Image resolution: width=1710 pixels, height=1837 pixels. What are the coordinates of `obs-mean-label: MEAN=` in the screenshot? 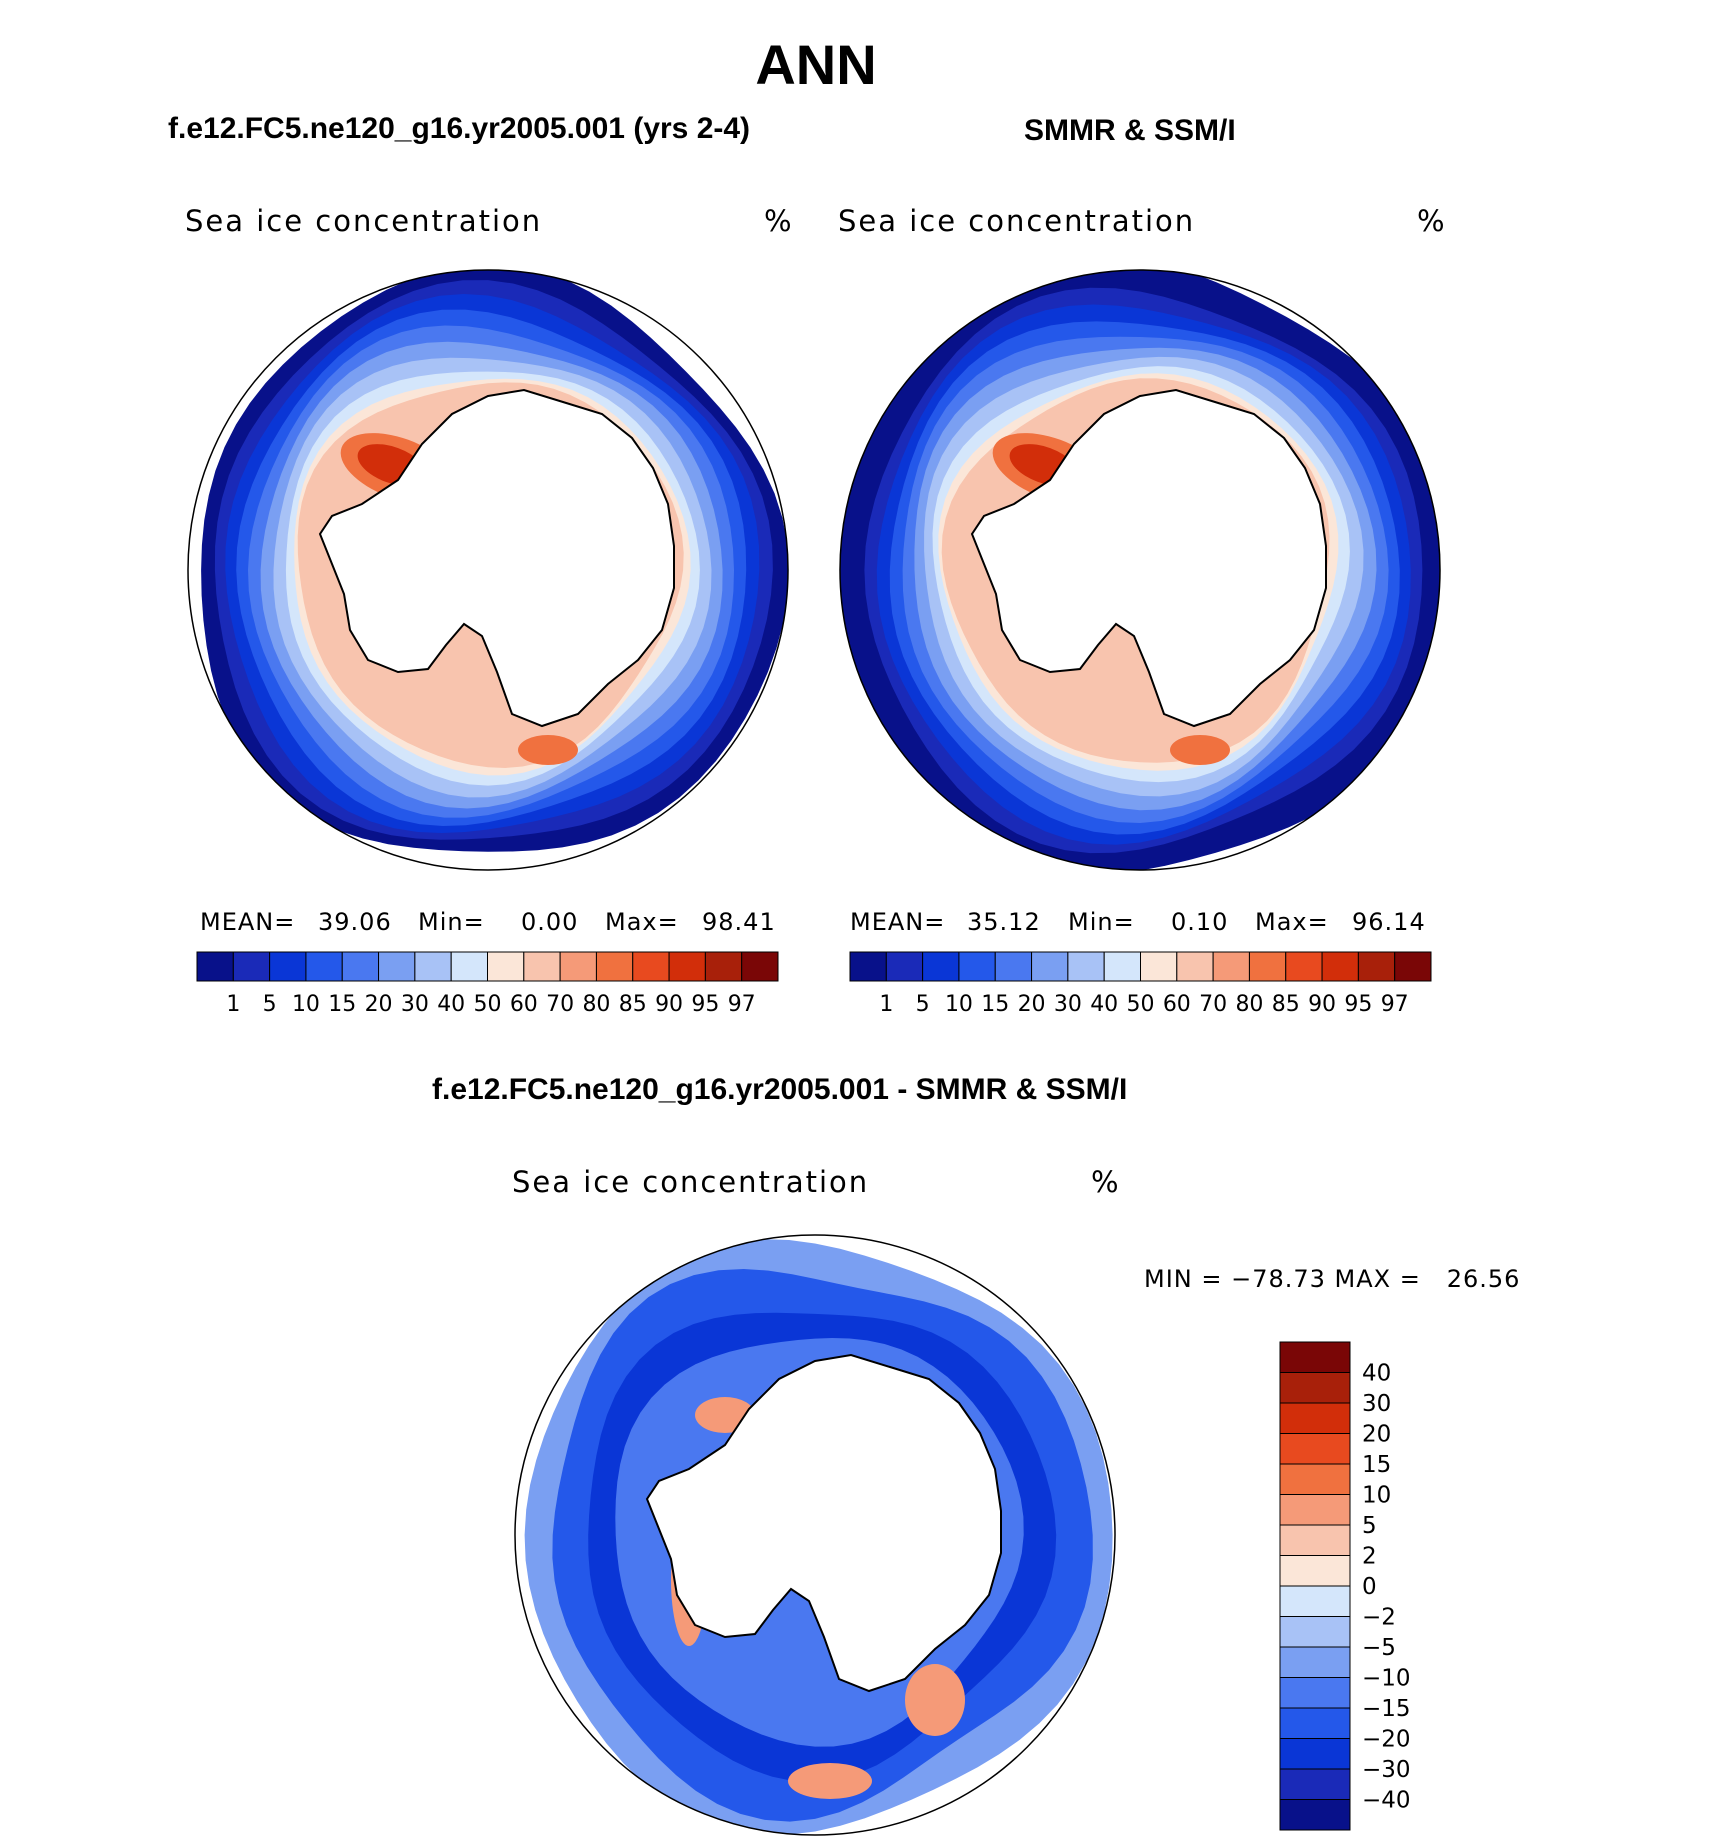 It's located at (898, 922).